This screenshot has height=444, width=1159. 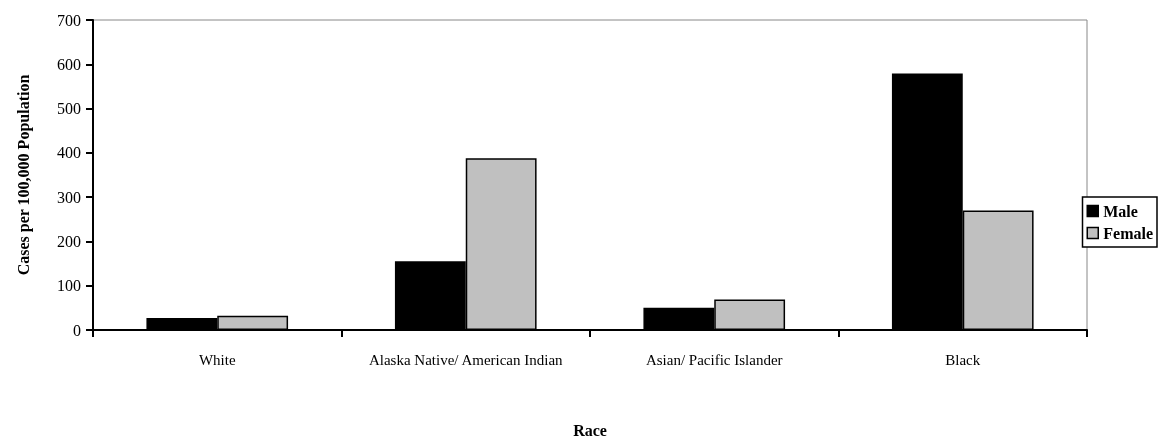 I want to click on x-tick-label: Black, so click(x=963, y=359).